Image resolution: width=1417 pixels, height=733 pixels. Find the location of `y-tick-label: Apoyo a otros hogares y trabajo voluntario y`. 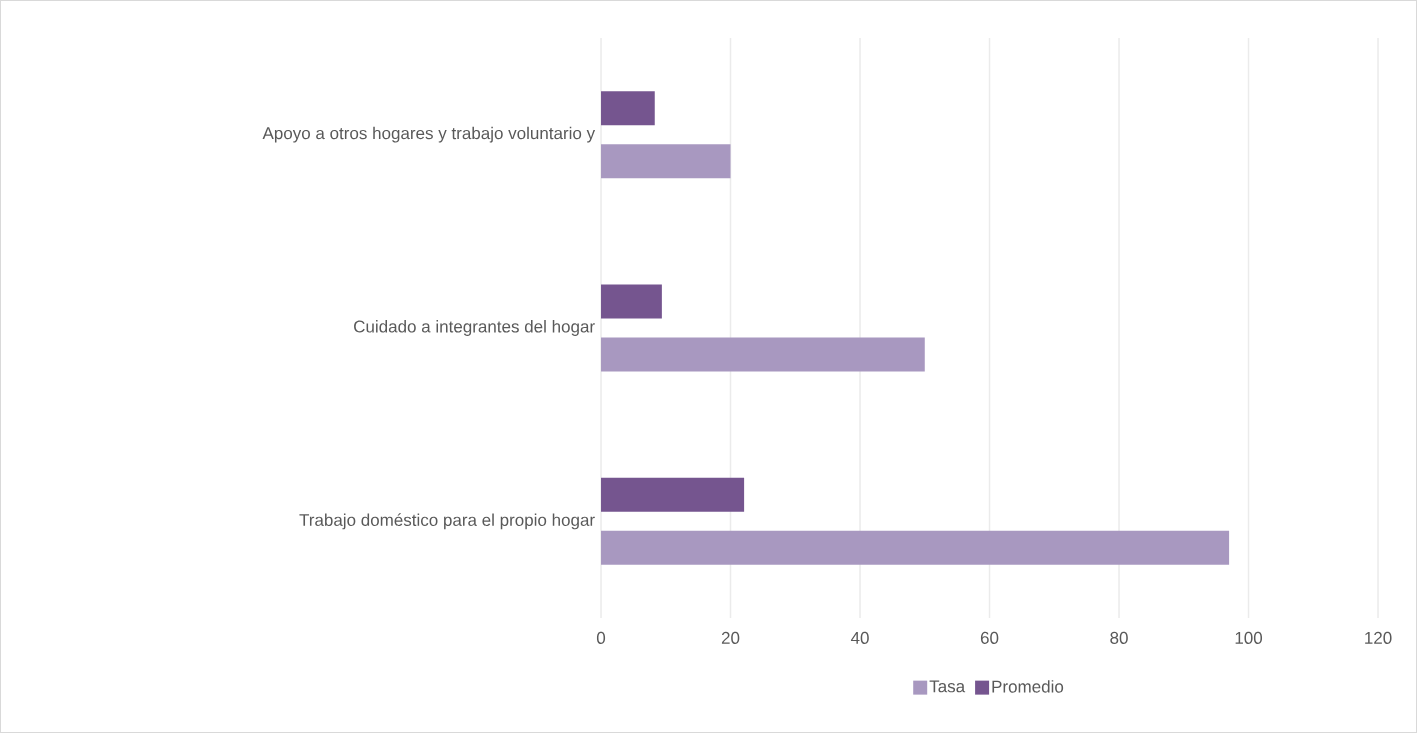

y-tick-label: Apoyo a otros hogares y trabajo voluntario y is located at coordinates (429, 134).